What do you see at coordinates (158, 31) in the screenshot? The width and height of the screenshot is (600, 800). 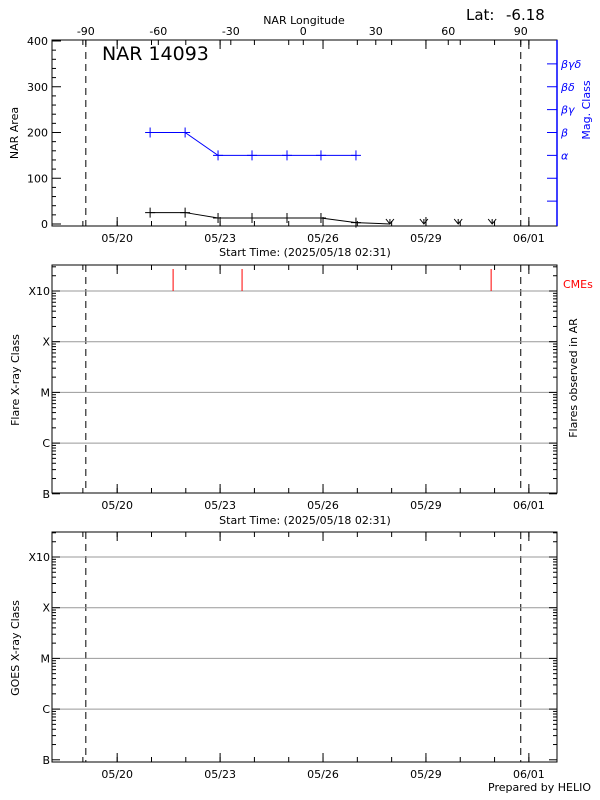 I see `longitude-tick-label: -60` at bounding box center [158, 31].